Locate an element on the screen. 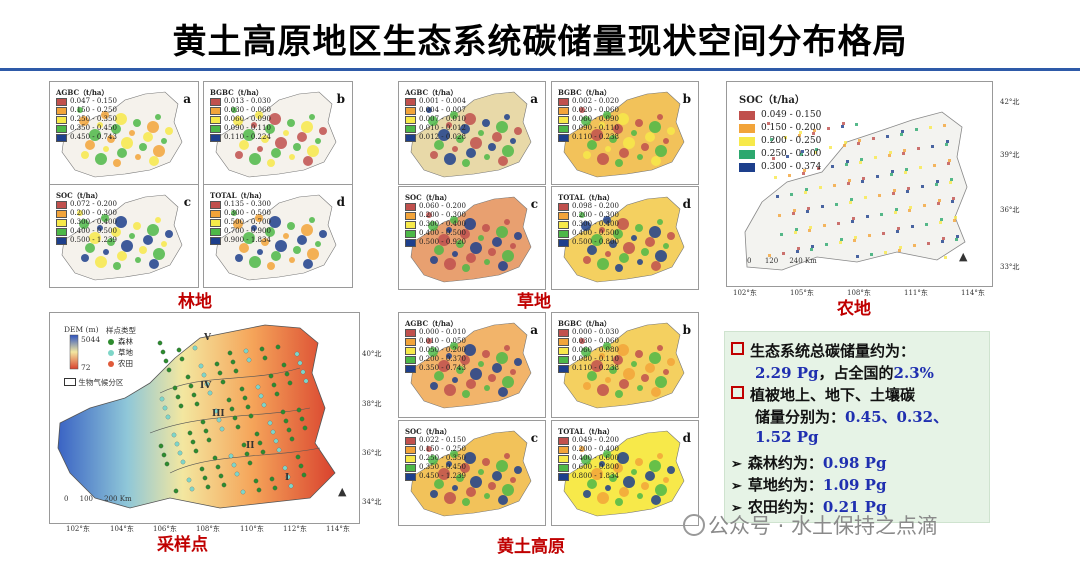 The image size is (1080, 571). legend-class-label: 0.004 - 0.007 is located at coordinates (442, 110).